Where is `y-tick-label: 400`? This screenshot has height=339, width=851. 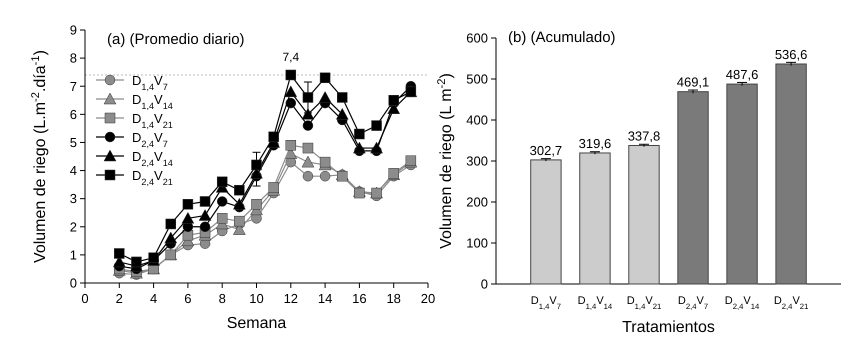
y-tick-label: 400 is located at coordinates (477, 120).